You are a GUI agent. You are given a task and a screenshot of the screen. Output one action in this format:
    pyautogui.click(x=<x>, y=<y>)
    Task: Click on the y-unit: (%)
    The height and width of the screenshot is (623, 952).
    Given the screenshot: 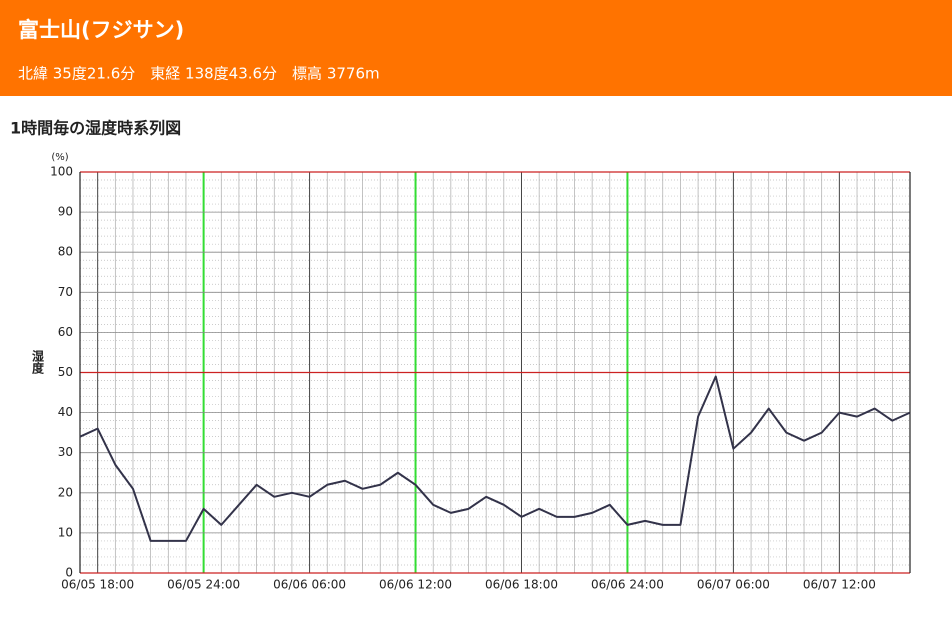 What is the action you would take?
    pyautogui.click(x=59, y=157)
    